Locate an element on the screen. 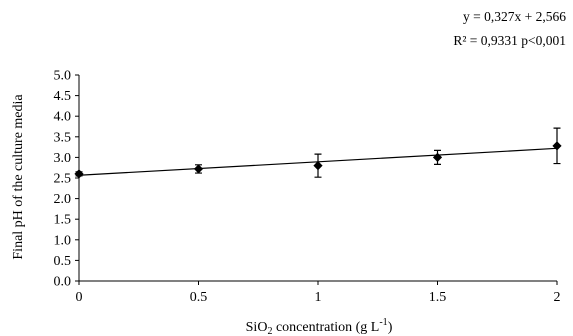 The height and width of the screenshot is (336, 573). x-axis-title-main: SiO is located at coordinates (257, 327).